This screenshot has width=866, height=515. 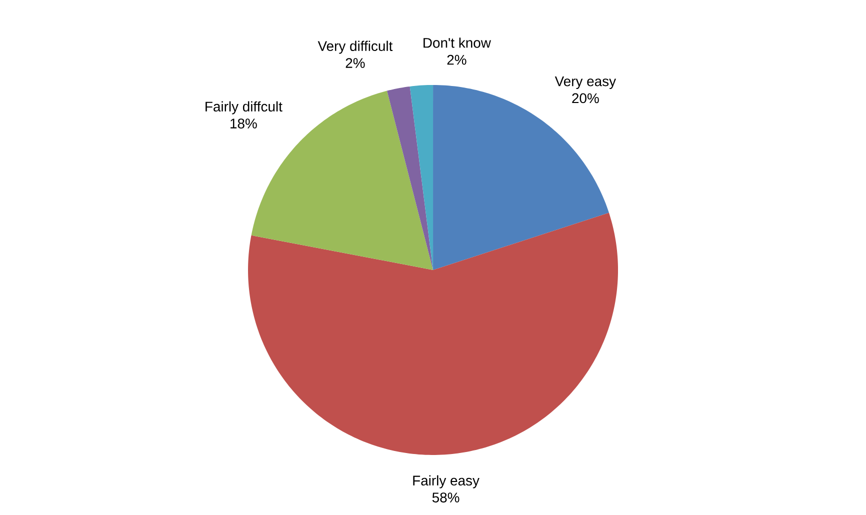 I want to click on slice-label: Very difficult, so click(x=355, y=47).